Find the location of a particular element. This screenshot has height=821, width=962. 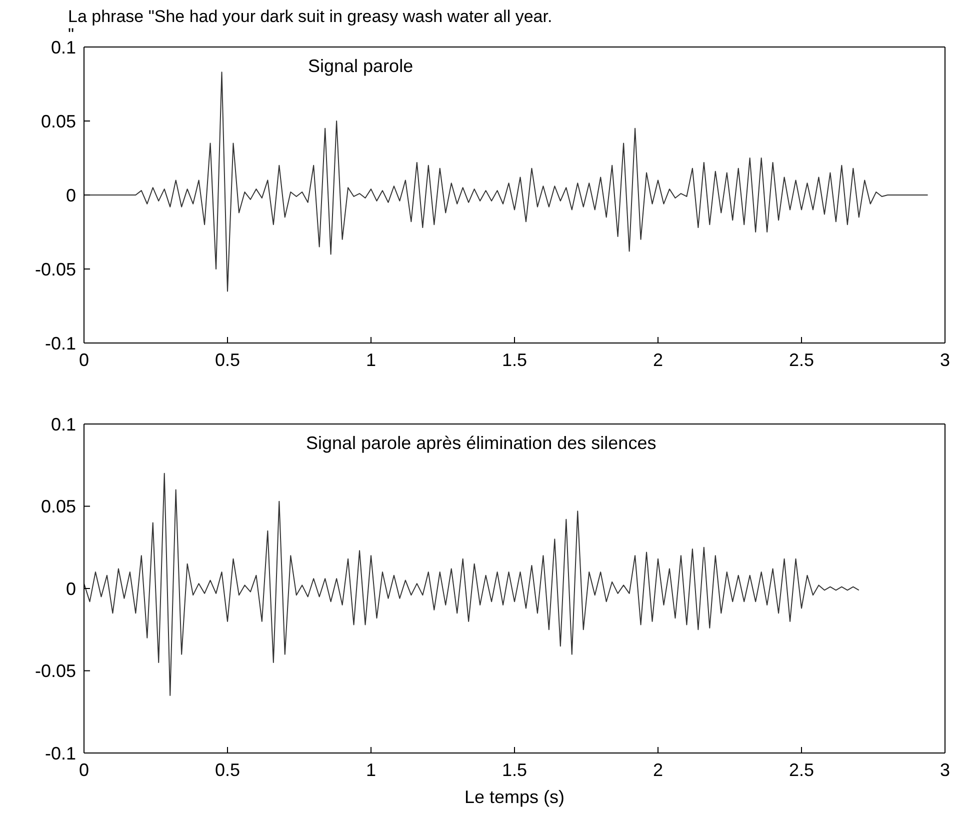

x-axis-title: Le temps (s) is located at coordinates (514, 797).